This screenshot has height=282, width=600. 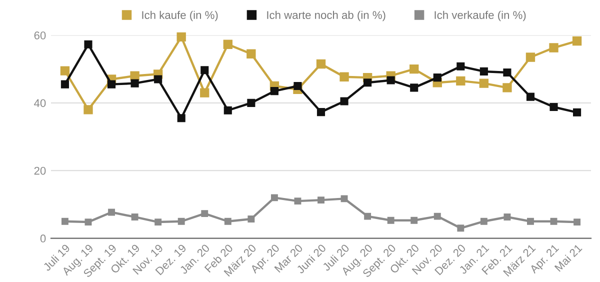 I want to click on legend-label: Ich kaufe (in %), so click(x=180, y=16).